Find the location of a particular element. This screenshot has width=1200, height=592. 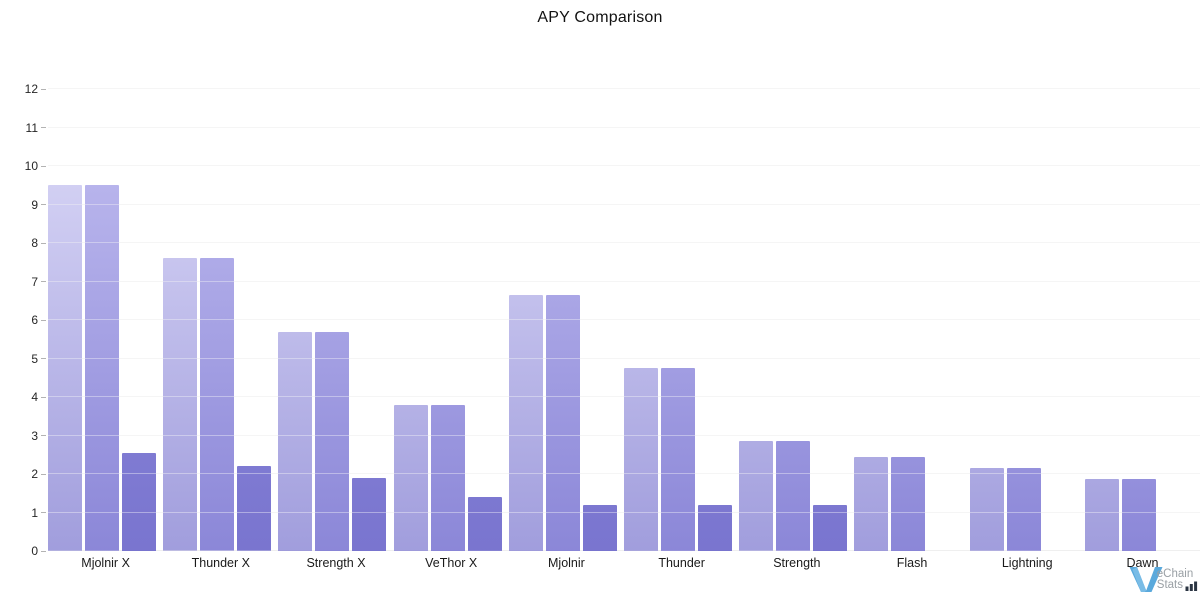

y-tick-label: 10 is located at coordinates (35, 166).